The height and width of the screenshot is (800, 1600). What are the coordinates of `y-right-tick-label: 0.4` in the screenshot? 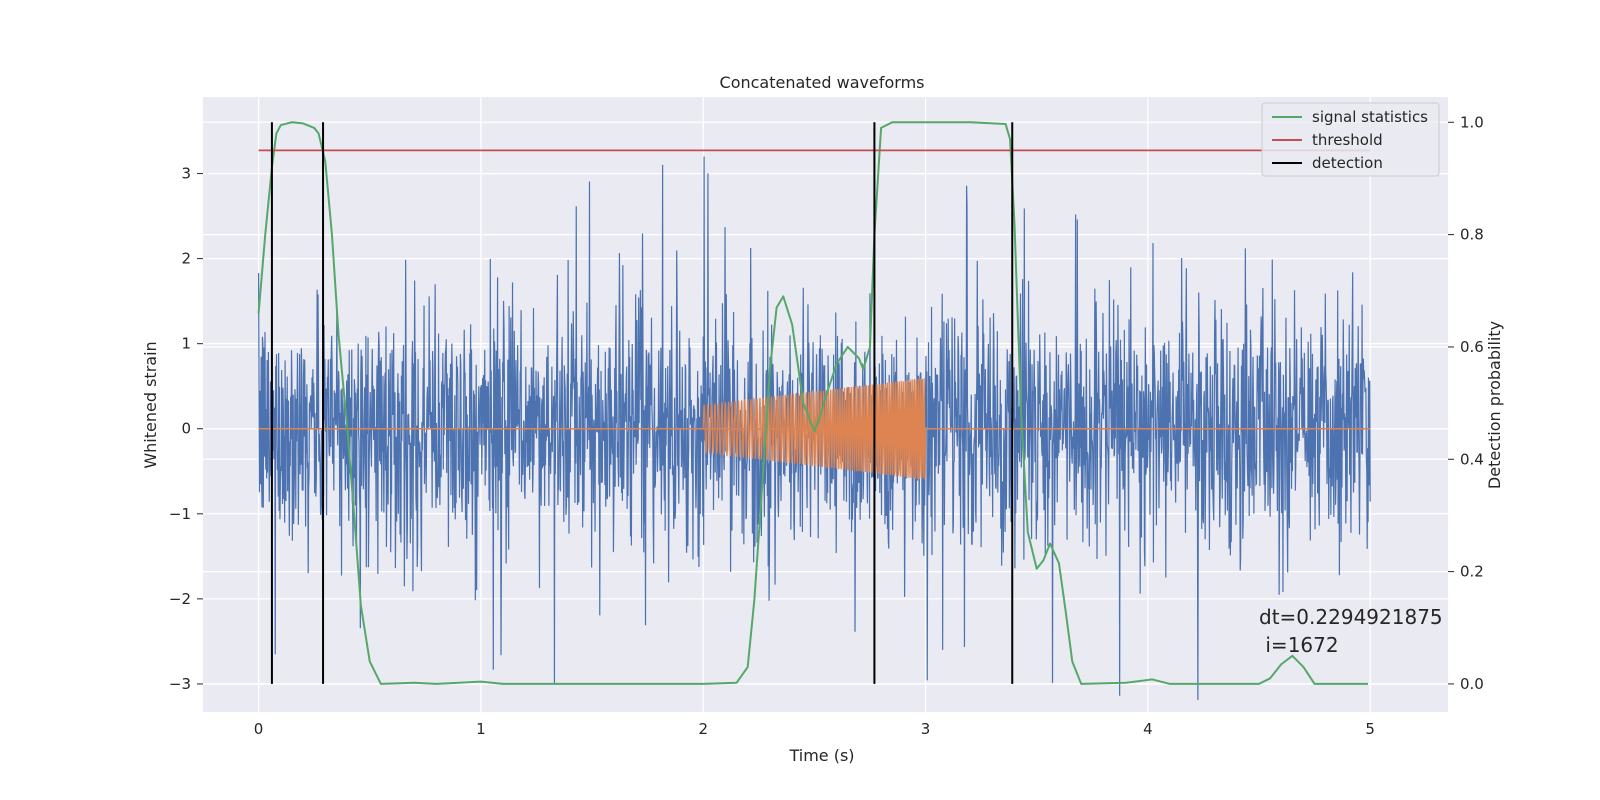 It's located at (1472, 459).